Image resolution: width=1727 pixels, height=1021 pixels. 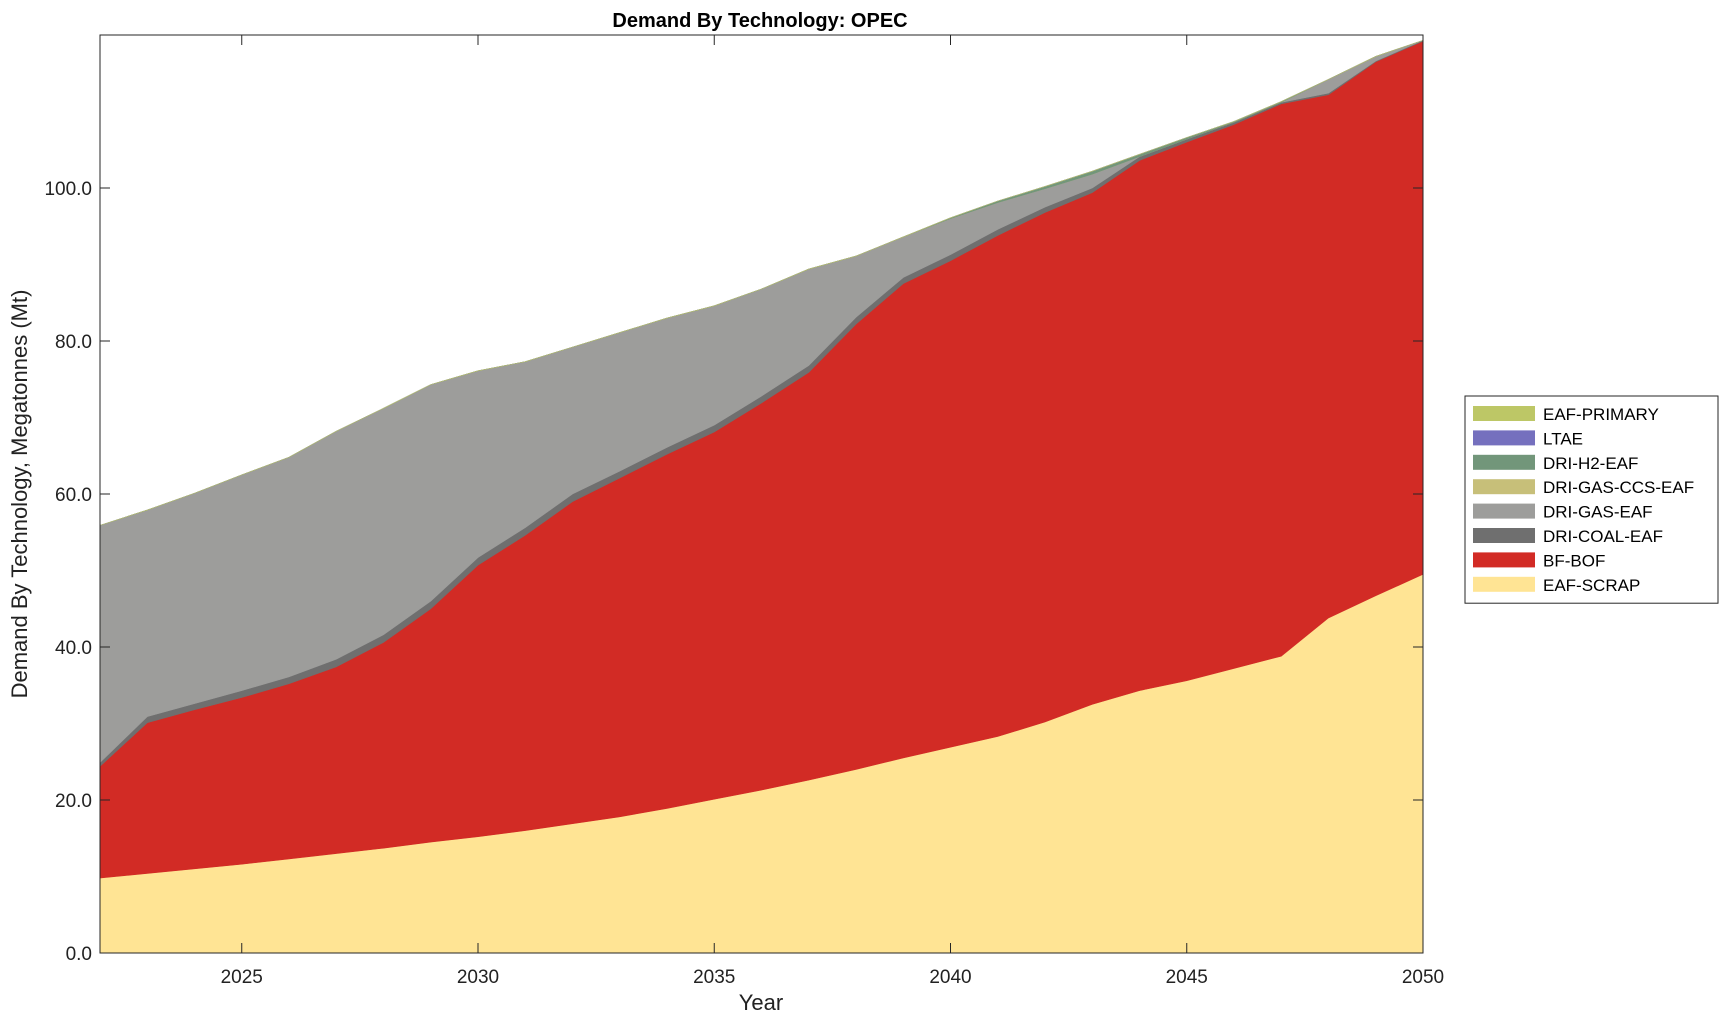 I want to click on legend-label-dri-coal-eaf: DRI-COAL-EAF, so click(x=1603, y=536).